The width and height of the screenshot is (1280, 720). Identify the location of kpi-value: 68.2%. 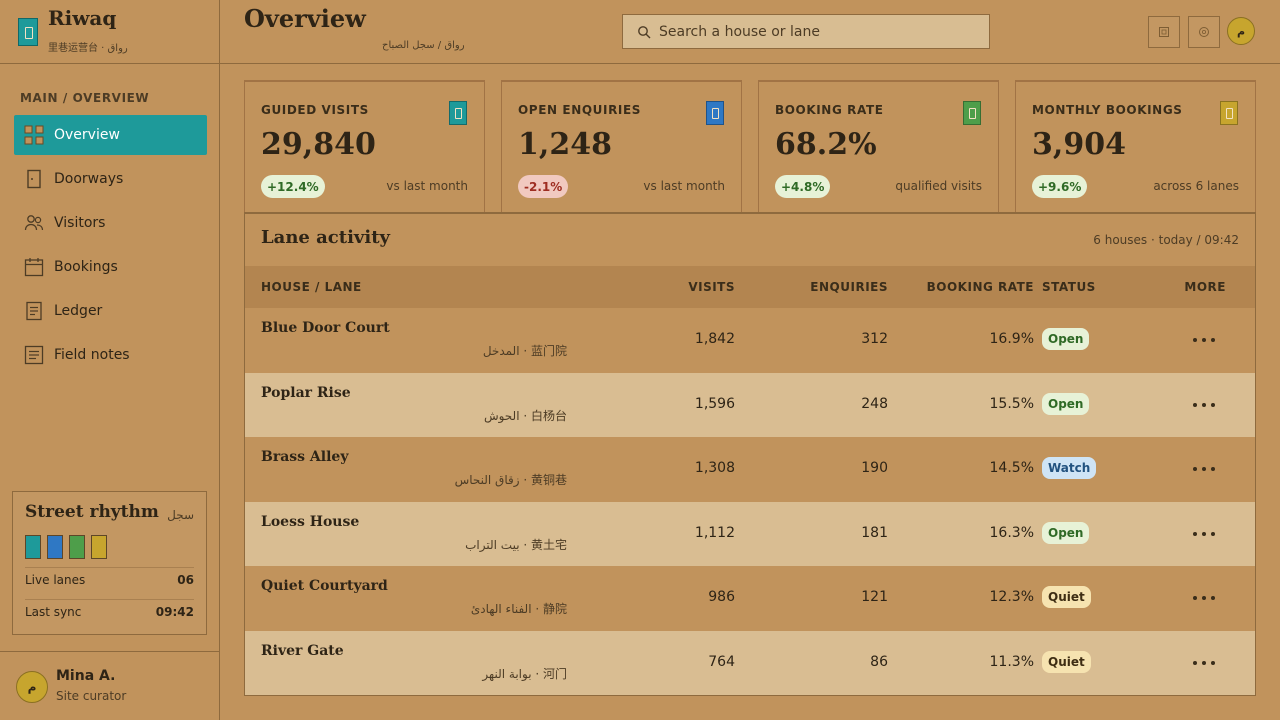
(826, 144).